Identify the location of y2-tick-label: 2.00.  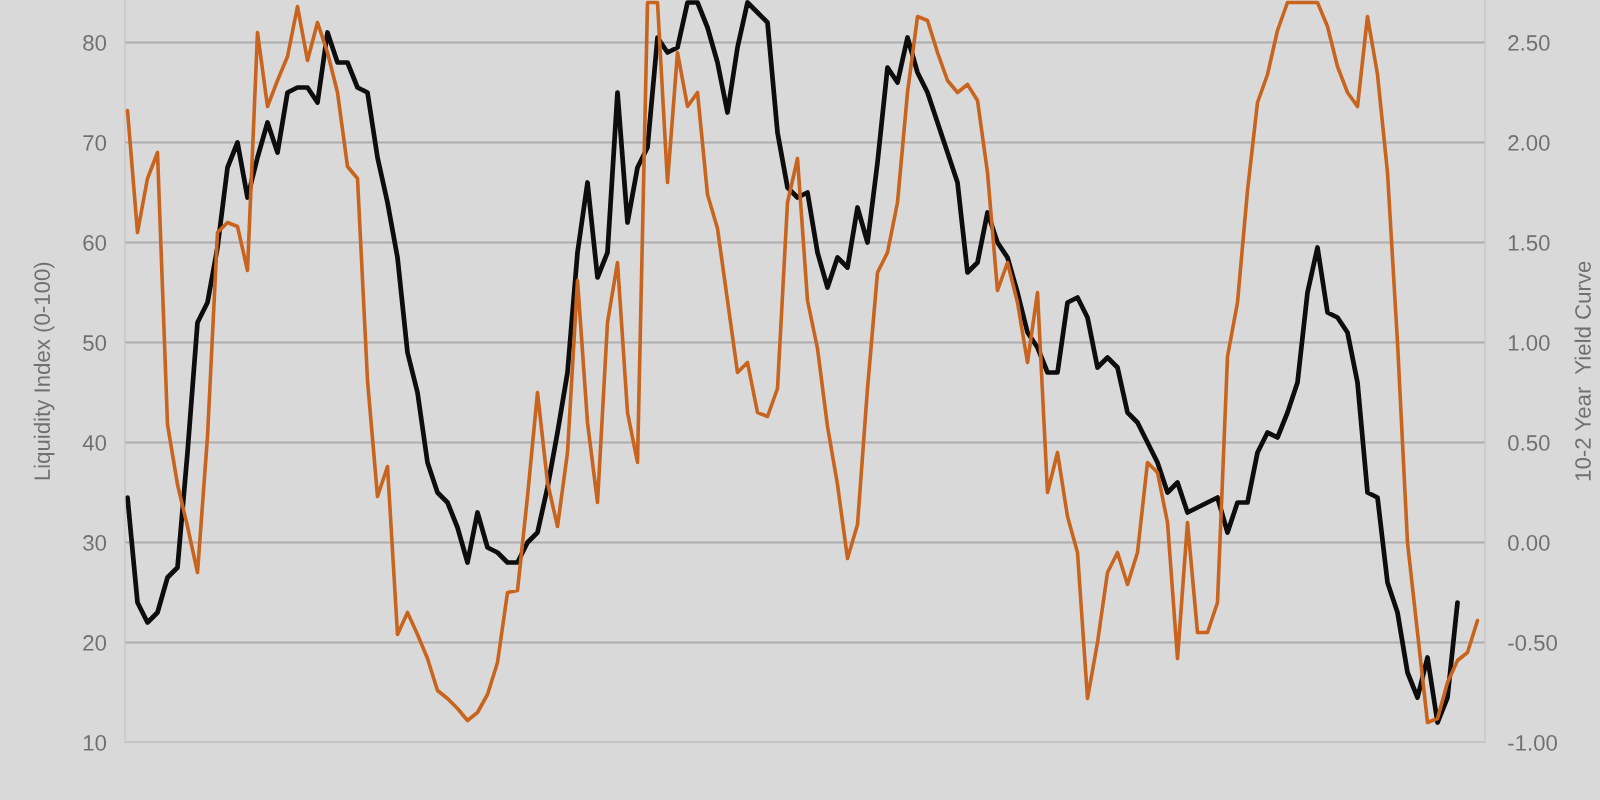
(1529, 143).